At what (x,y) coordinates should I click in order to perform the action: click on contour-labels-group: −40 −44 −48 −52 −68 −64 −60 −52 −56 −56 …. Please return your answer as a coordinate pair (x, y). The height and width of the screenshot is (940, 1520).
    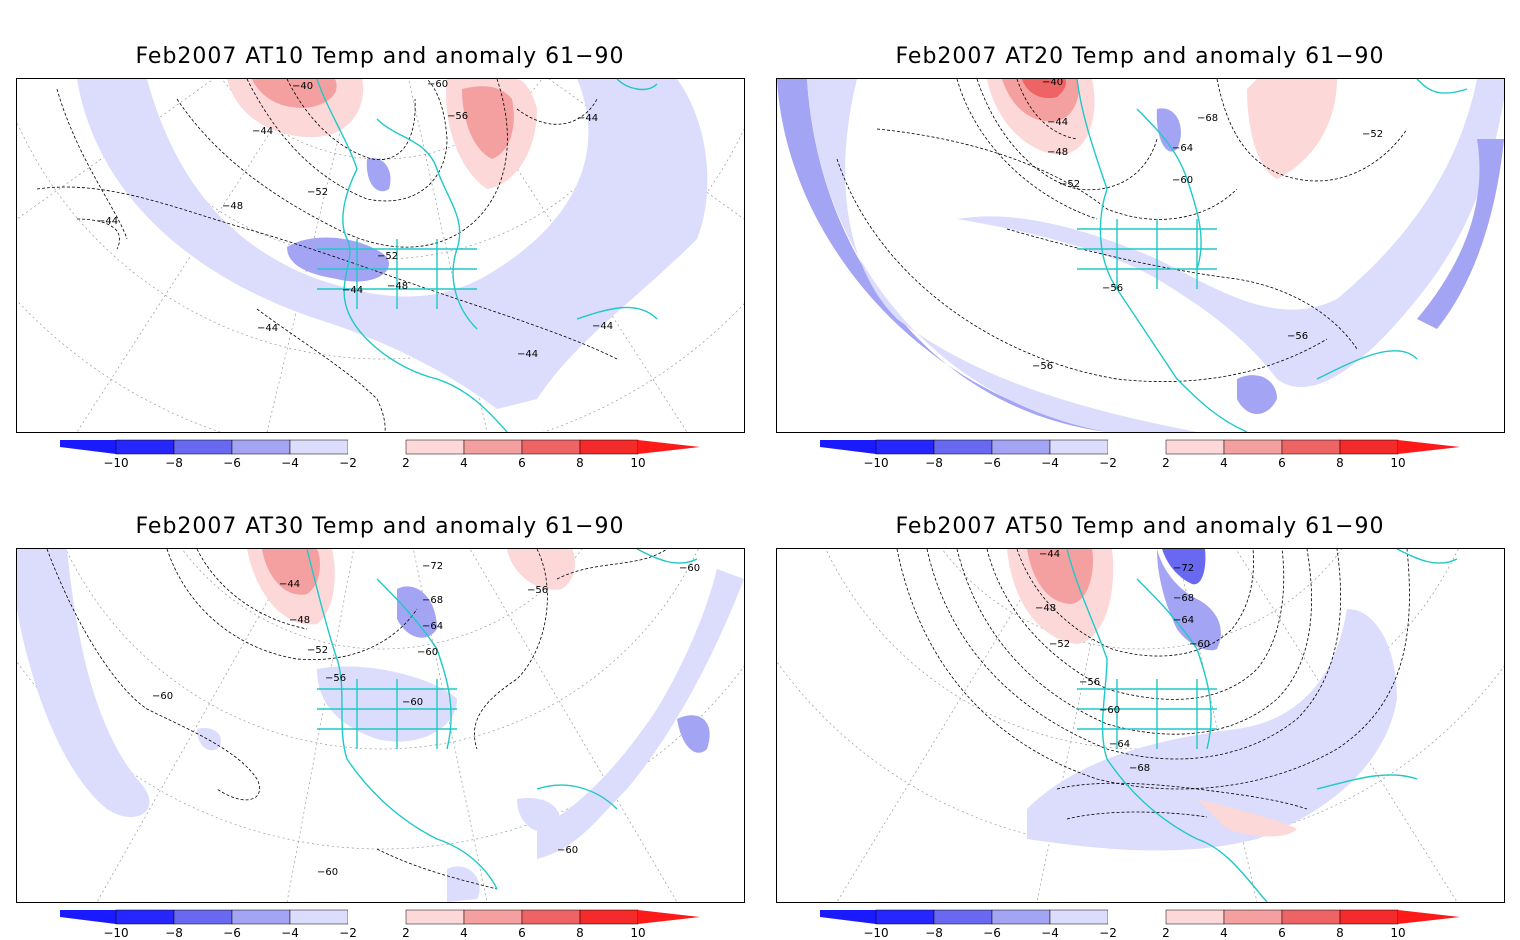
    Looking at the image, I should click on (1207, 225).